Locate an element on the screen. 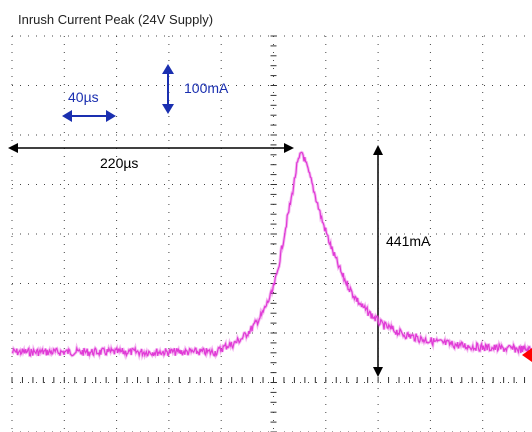  time-scale-label: 40µs is located at coordinates (83, 97).